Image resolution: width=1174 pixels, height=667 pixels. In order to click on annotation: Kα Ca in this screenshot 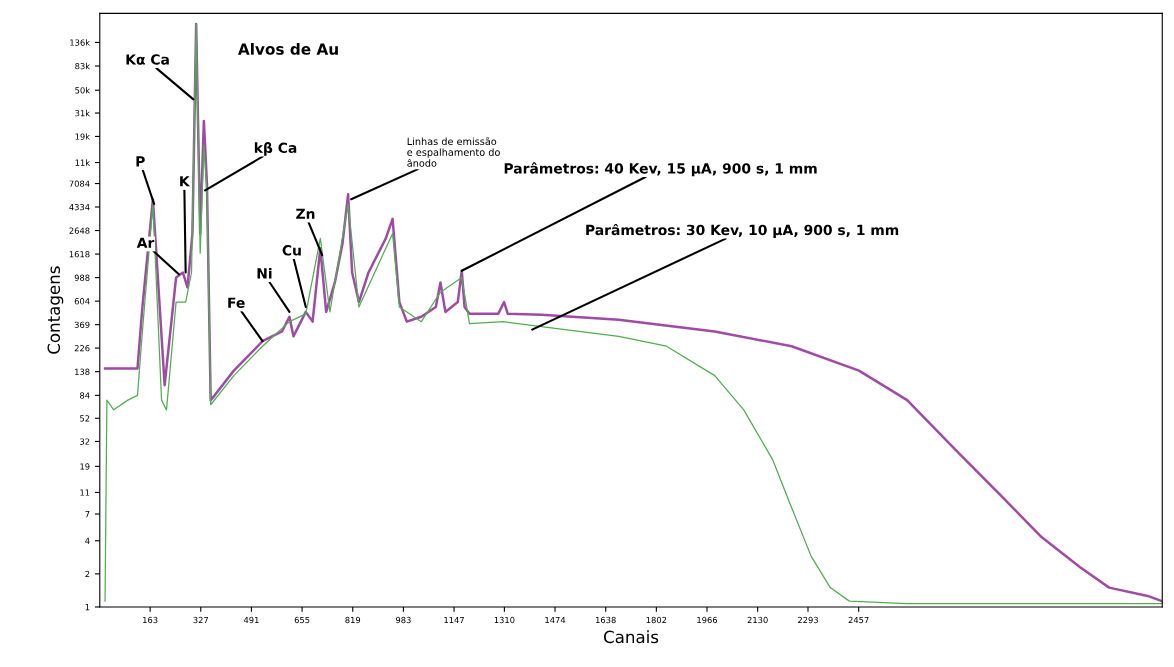, I will do `click(147, 59)`.